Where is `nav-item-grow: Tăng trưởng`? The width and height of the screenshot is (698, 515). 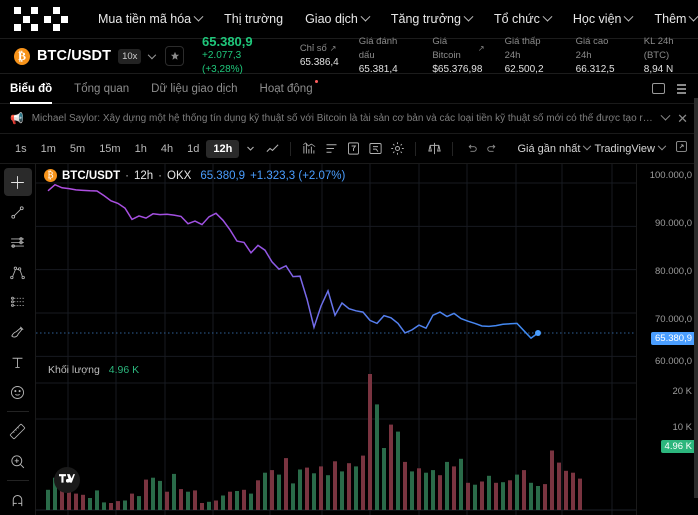 nav-item-grow: Tăng trưởng is located at coordinates (432, 18).